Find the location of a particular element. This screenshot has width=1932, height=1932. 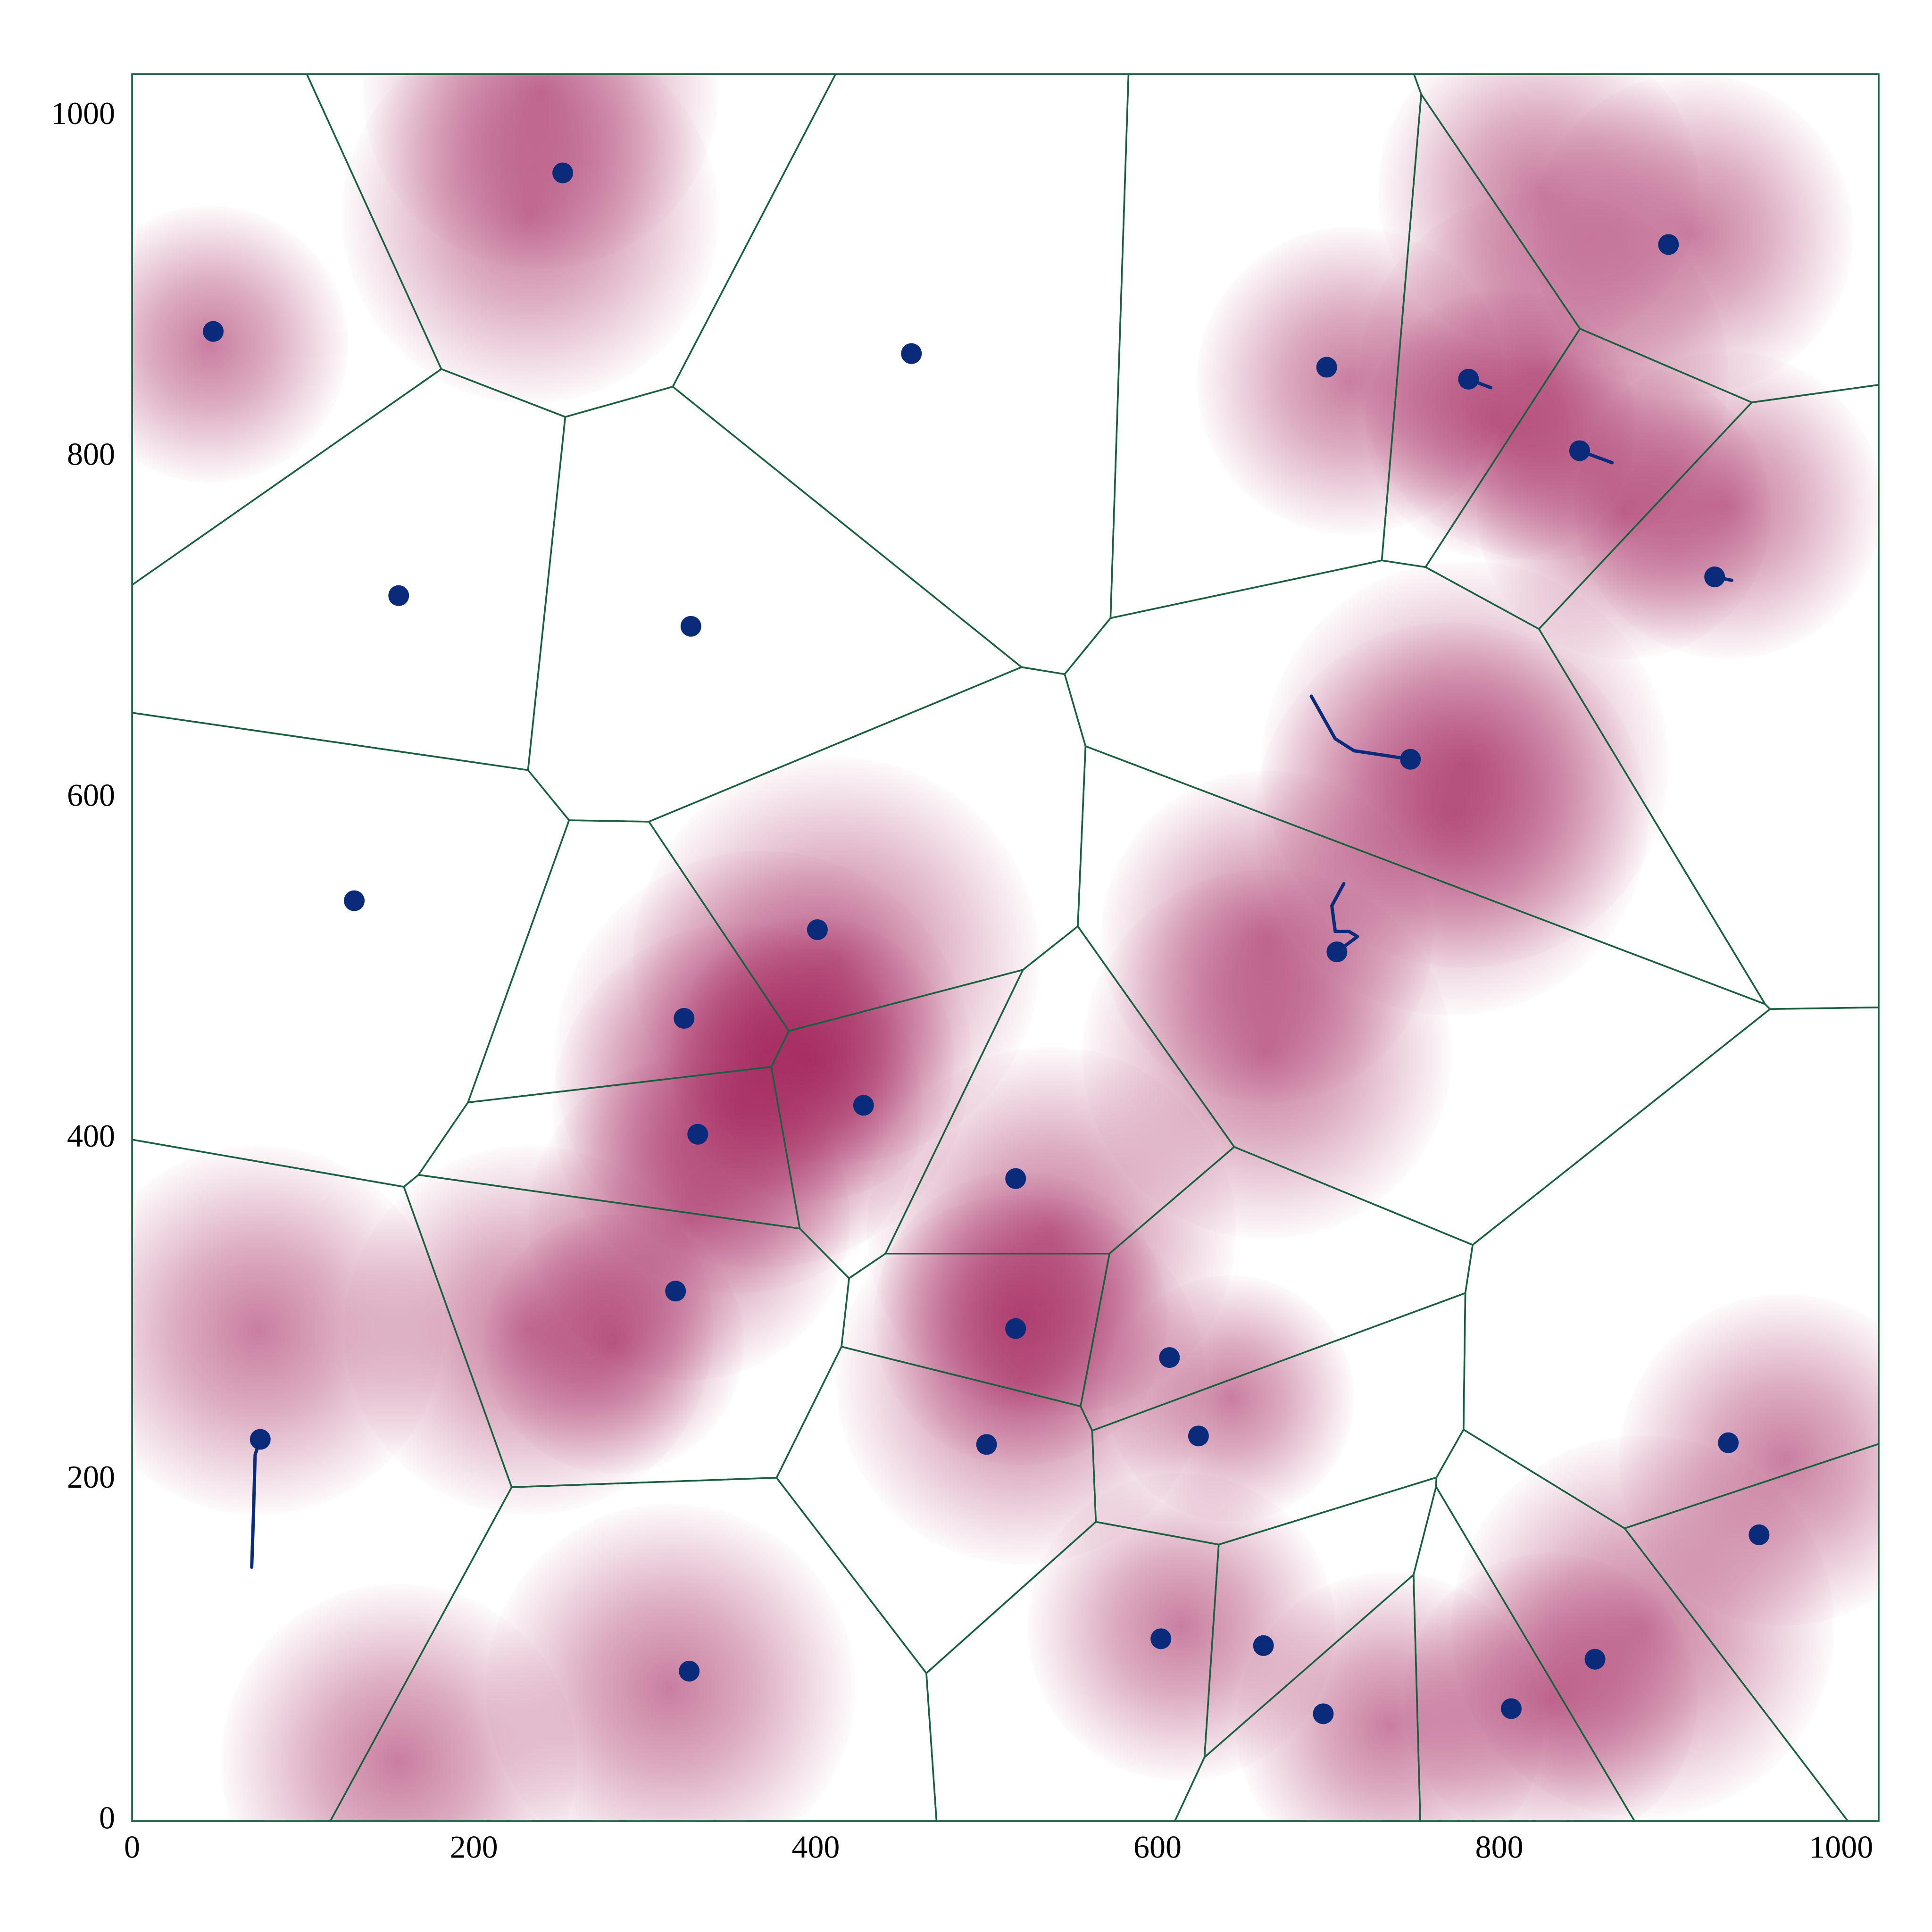

x-tick-label: 600 is located at coordinates (1157, 1847).